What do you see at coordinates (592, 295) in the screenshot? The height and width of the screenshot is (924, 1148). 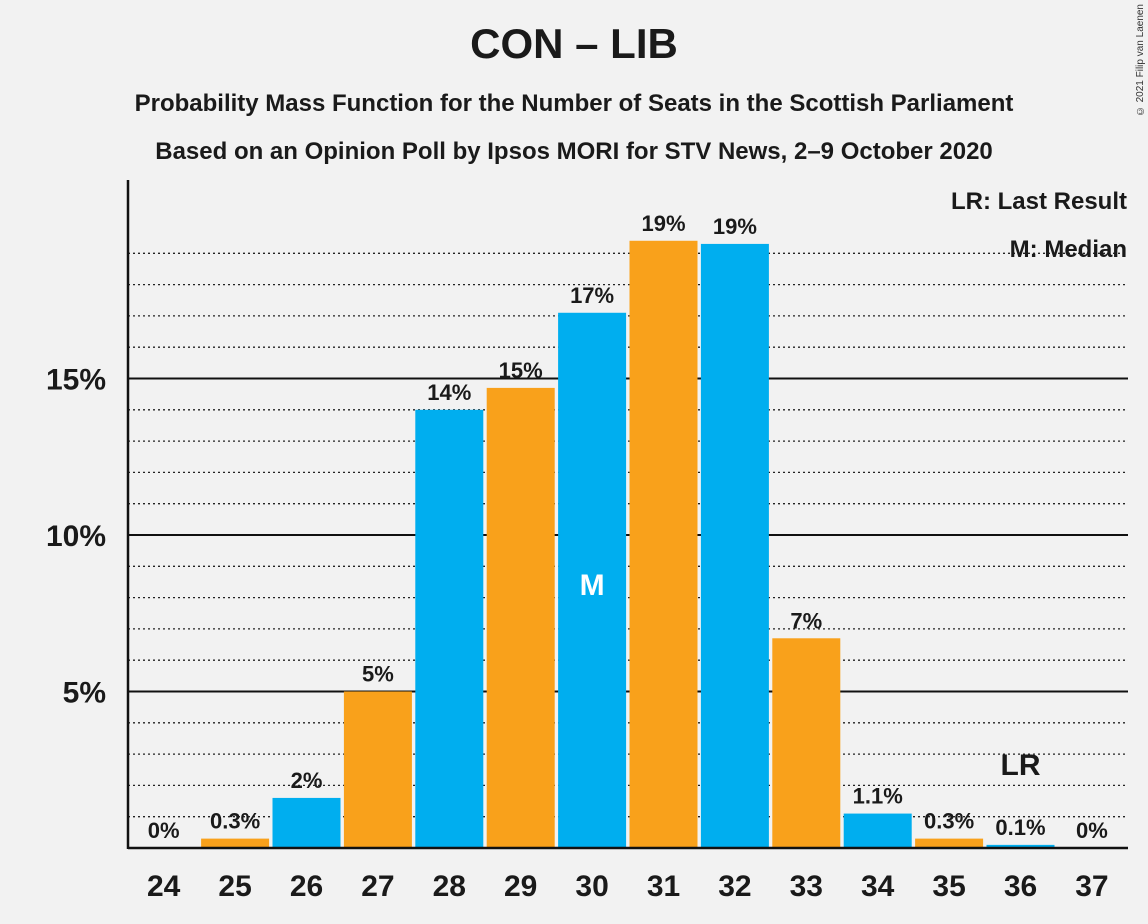 I see `bar-value-label: 17%` at bounding box center [592, 295].